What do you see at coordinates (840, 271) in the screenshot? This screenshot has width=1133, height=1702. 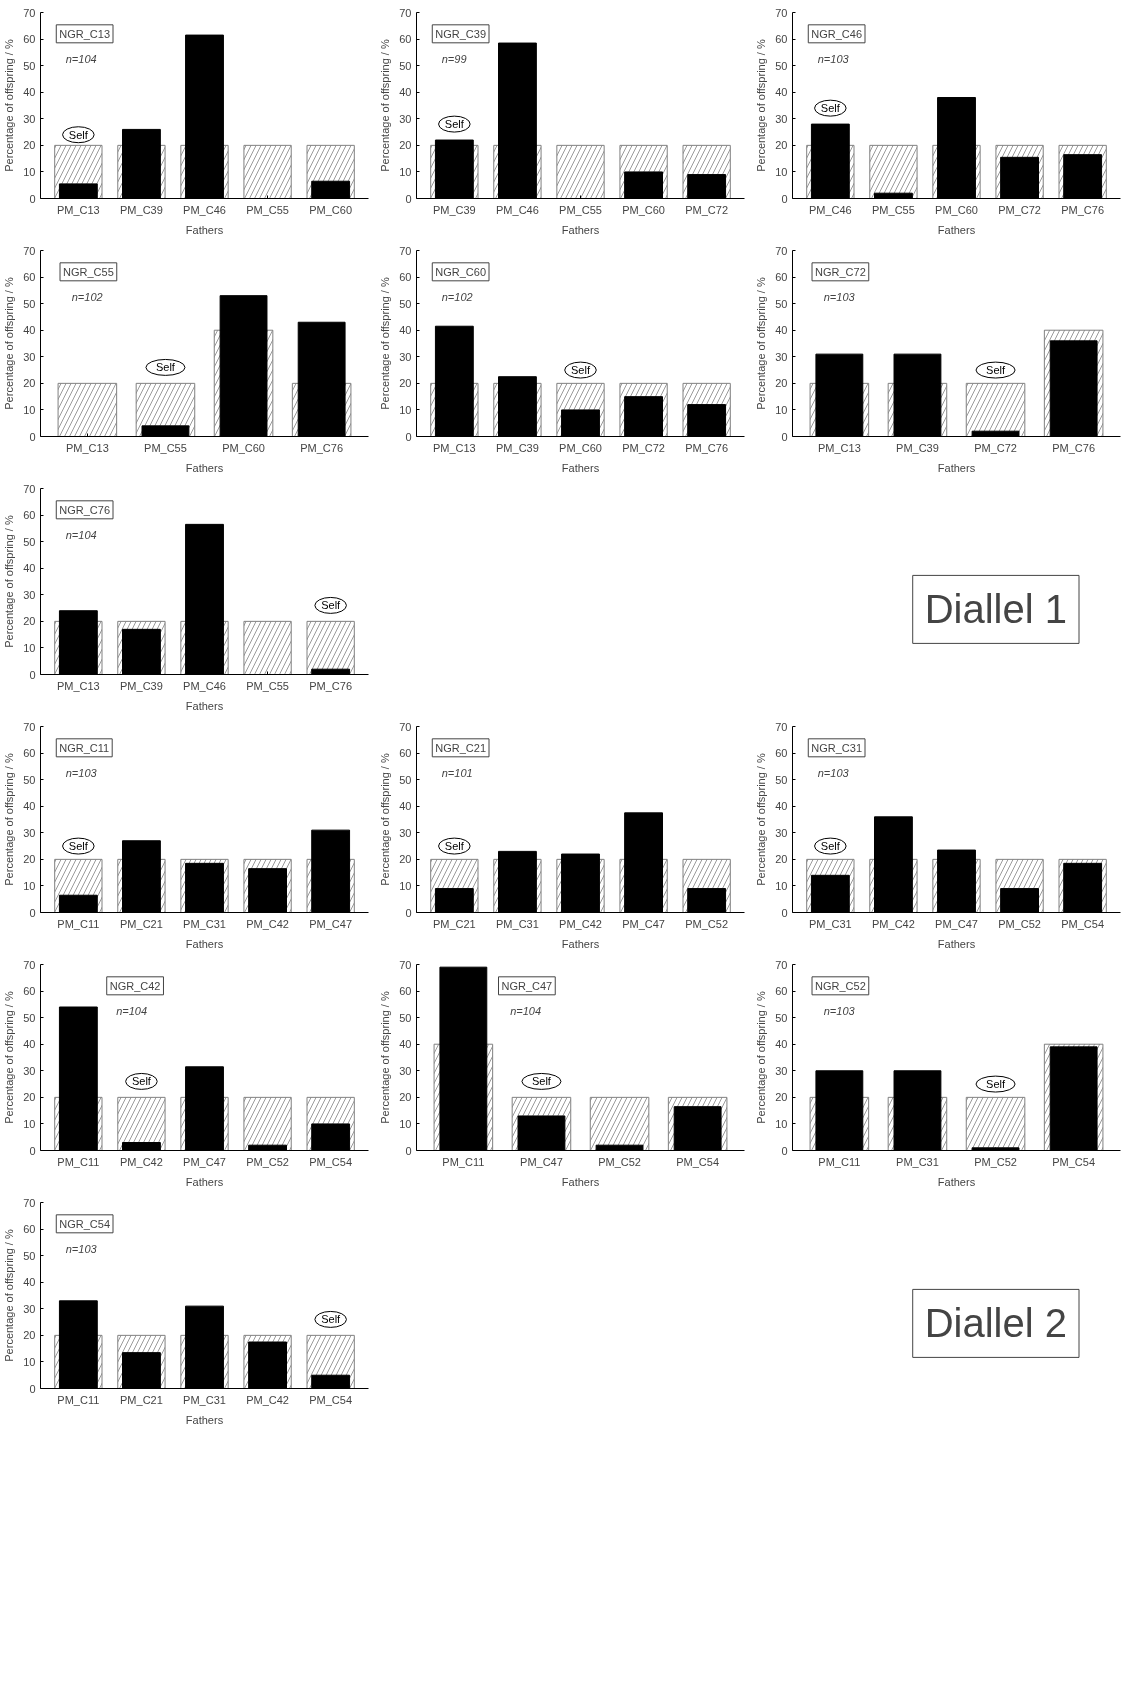 I see `text: NGR_C72` at bounding box center [840, 271].